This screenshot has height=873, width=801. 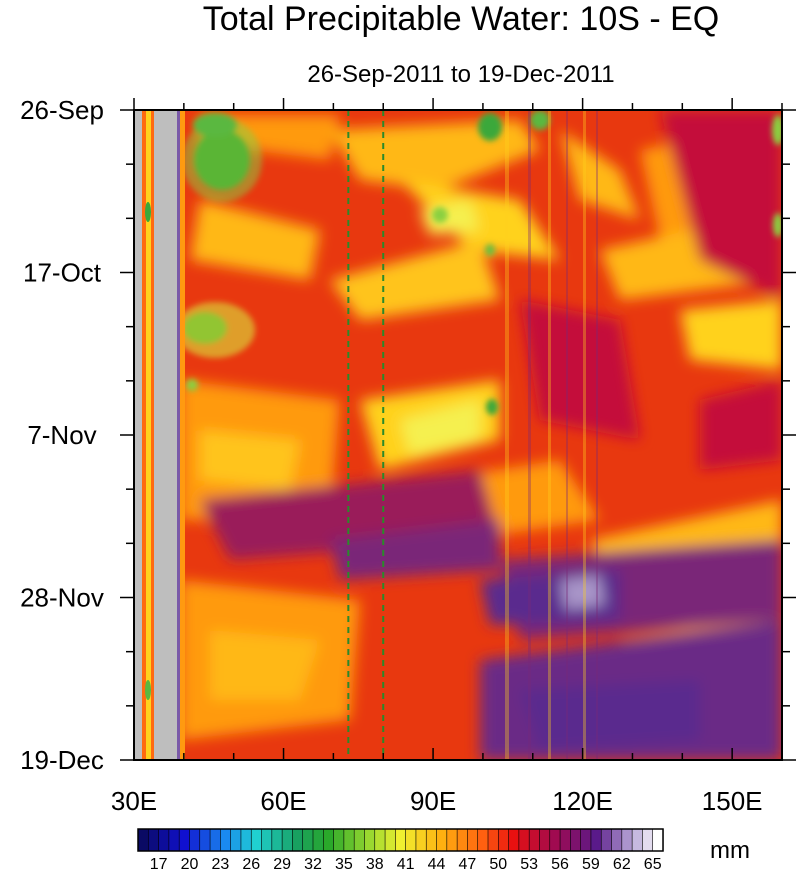 What do you see at coordinates (529, 864) in the screenshot?
I see `colorbar-label: 53` at bounding box center [529, 864].